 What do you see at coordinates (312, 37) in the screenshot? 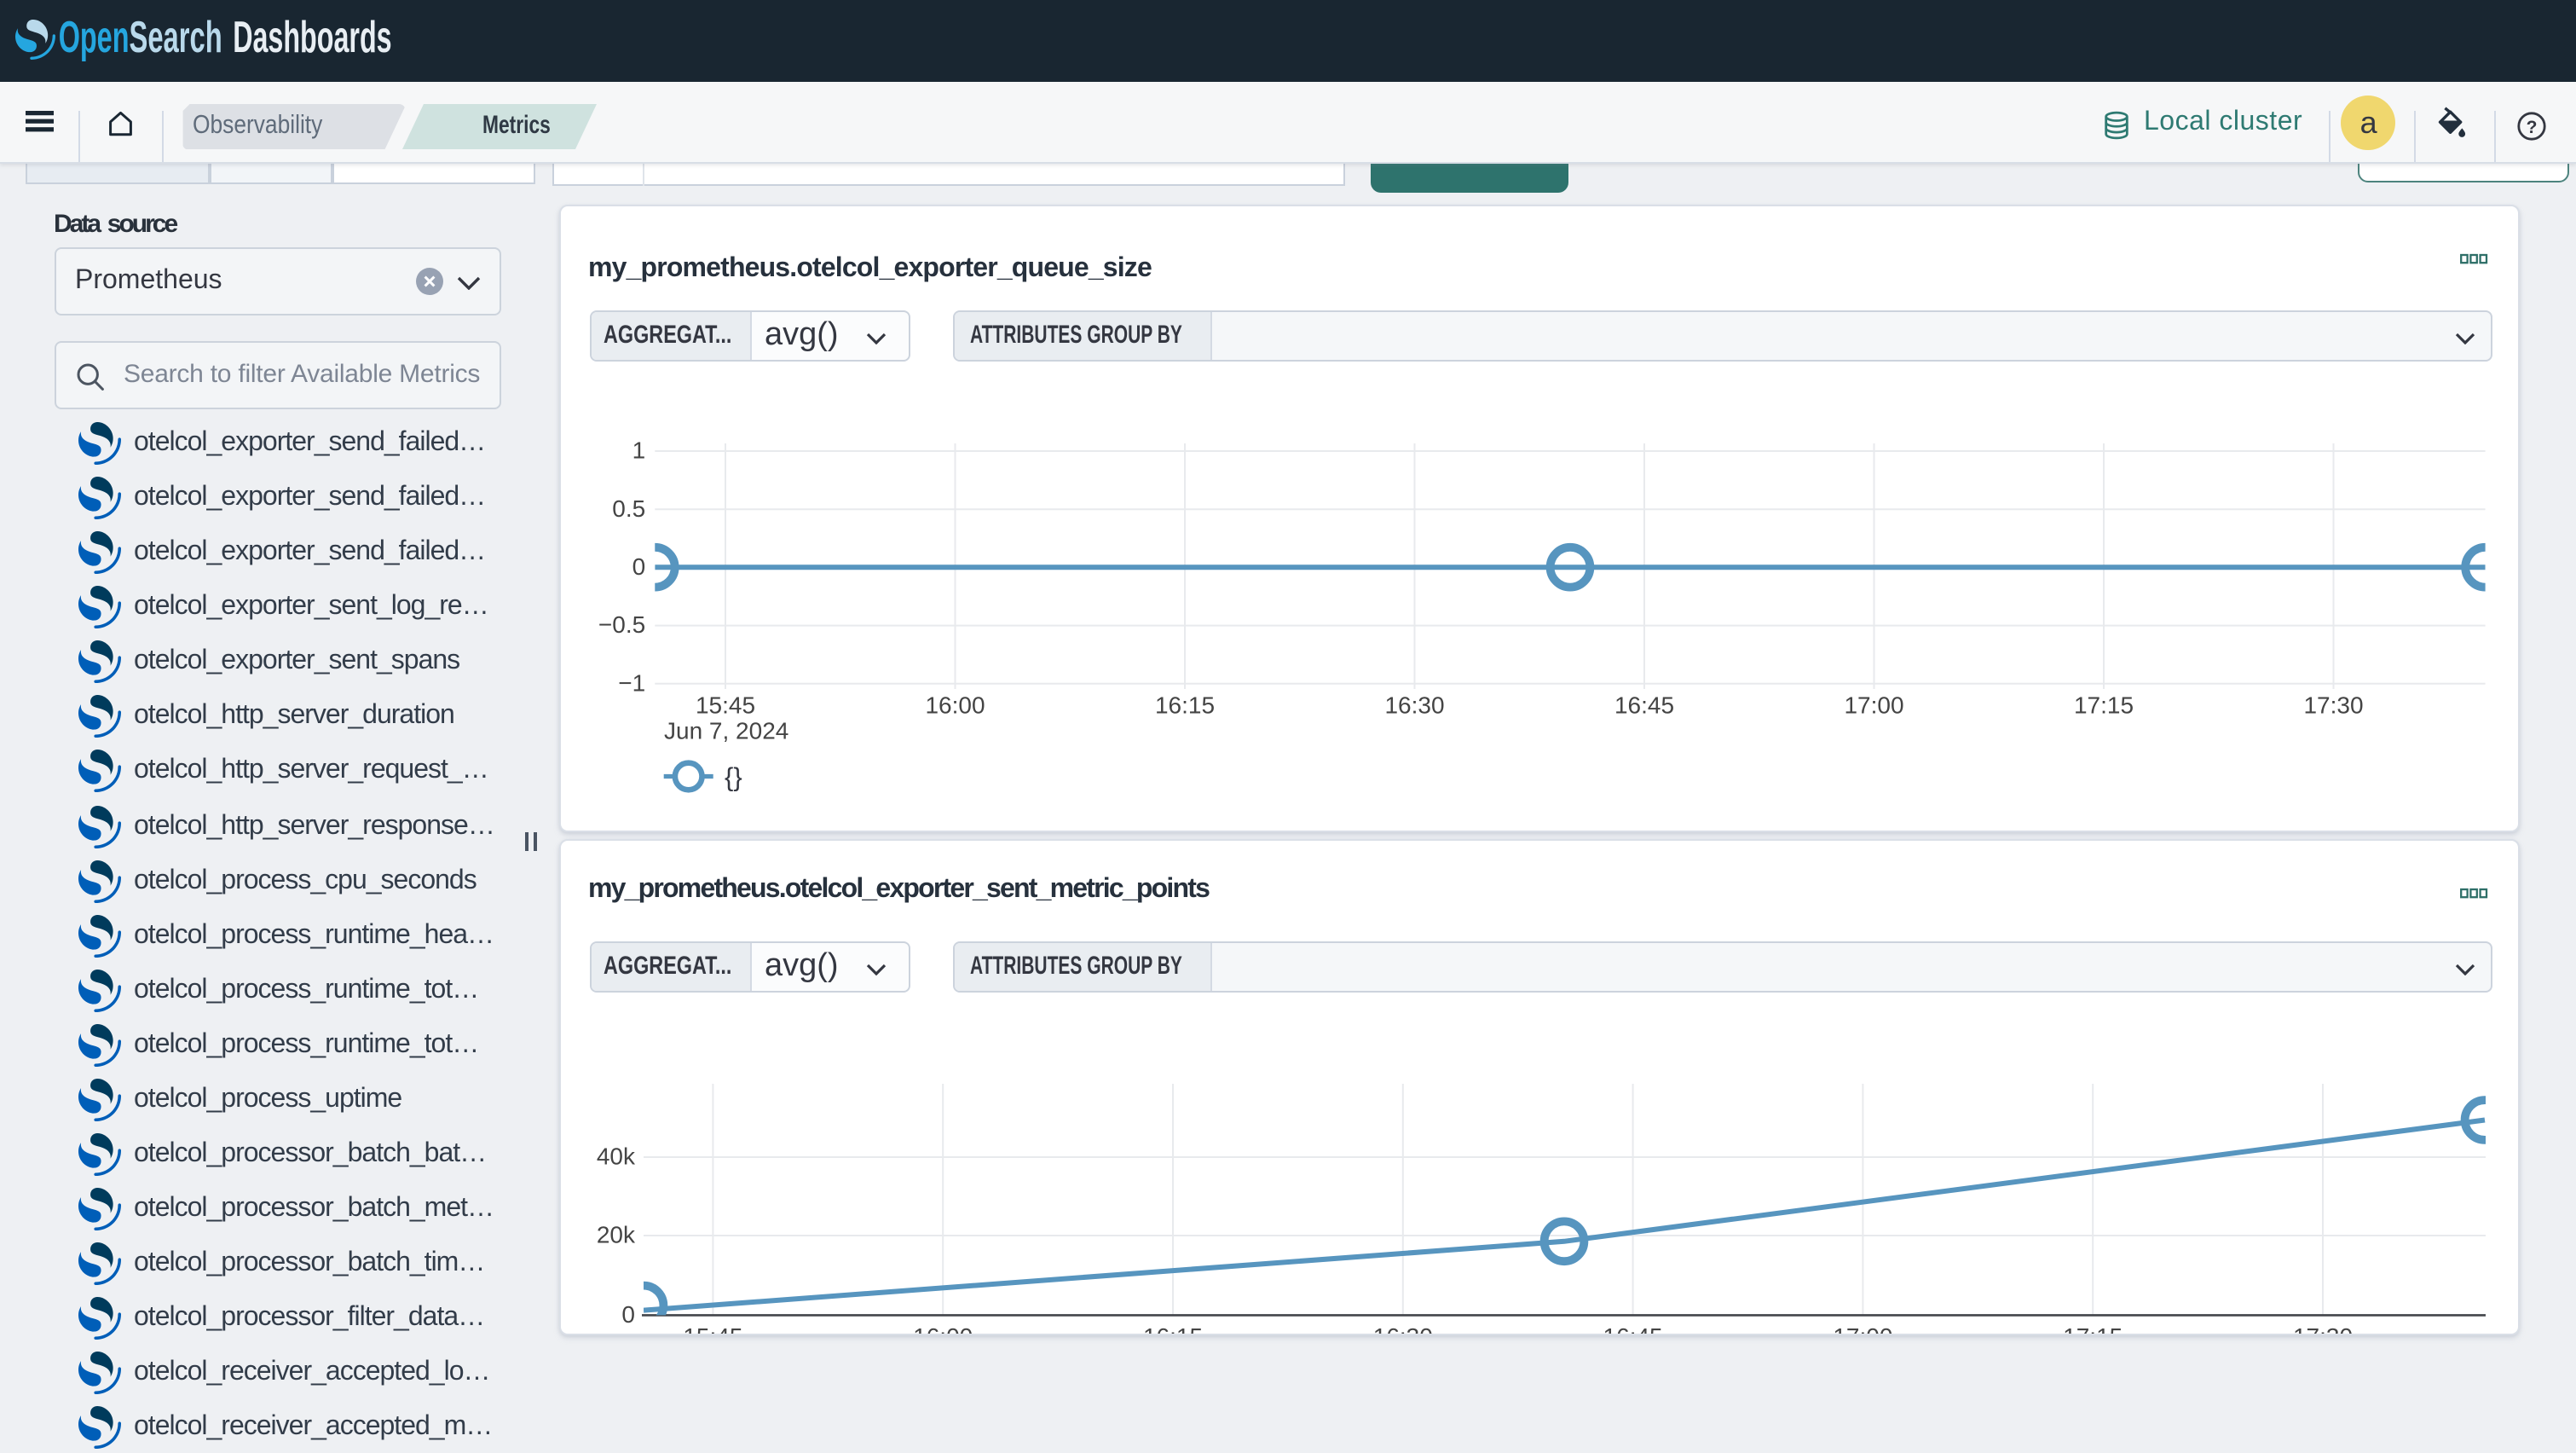
I see `svg-text: Dashboards` at bounding box center [312, 37].